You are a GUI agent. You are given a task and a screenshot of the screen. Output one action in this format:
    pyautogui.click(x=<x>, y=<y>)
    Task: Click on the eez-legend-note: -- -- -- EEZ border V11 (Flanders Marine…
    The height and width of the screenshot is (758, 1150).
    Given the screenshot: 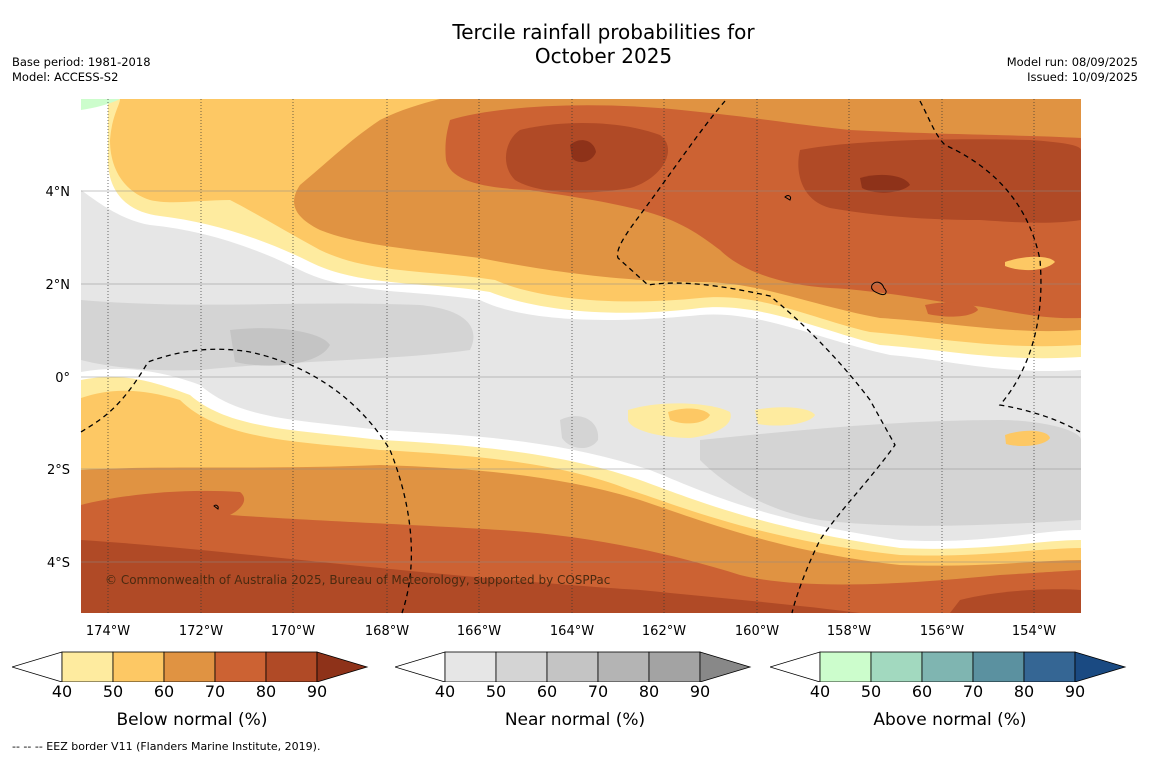 What is the action you would take?
    pyautogui.click(x=166, y=746)
    